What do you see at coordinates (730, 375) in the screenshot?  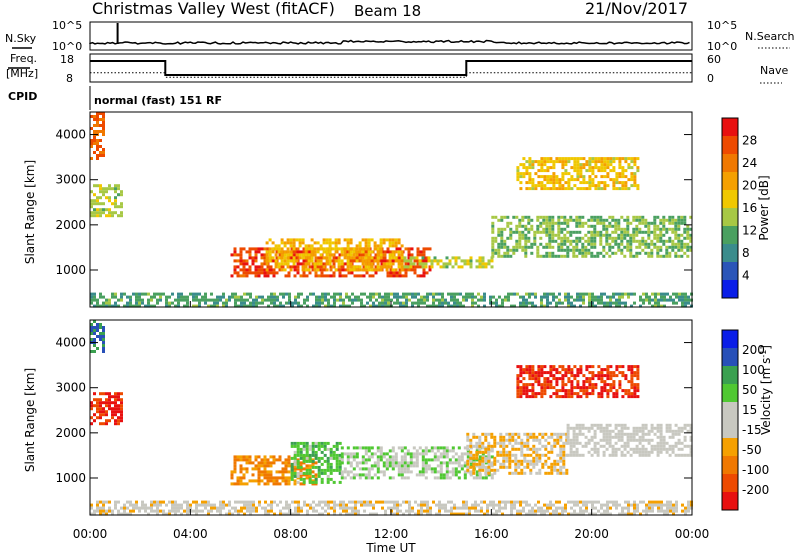 I see `velocity-colorbar-swatch` at bounding box center [730, 375].